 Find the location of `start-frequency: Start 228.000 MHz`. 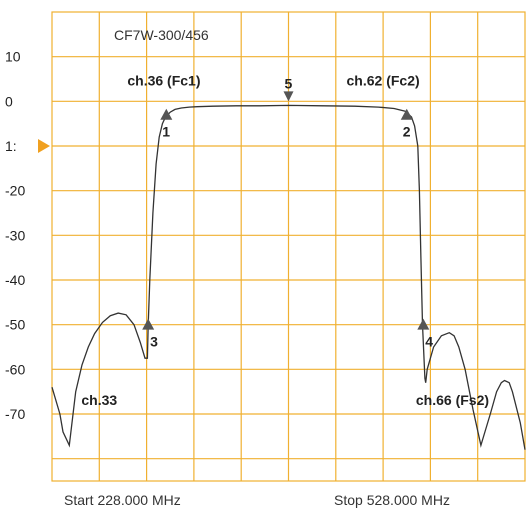

start-frequency: Start 228.000 MHz is located at coordinates (122, 500).